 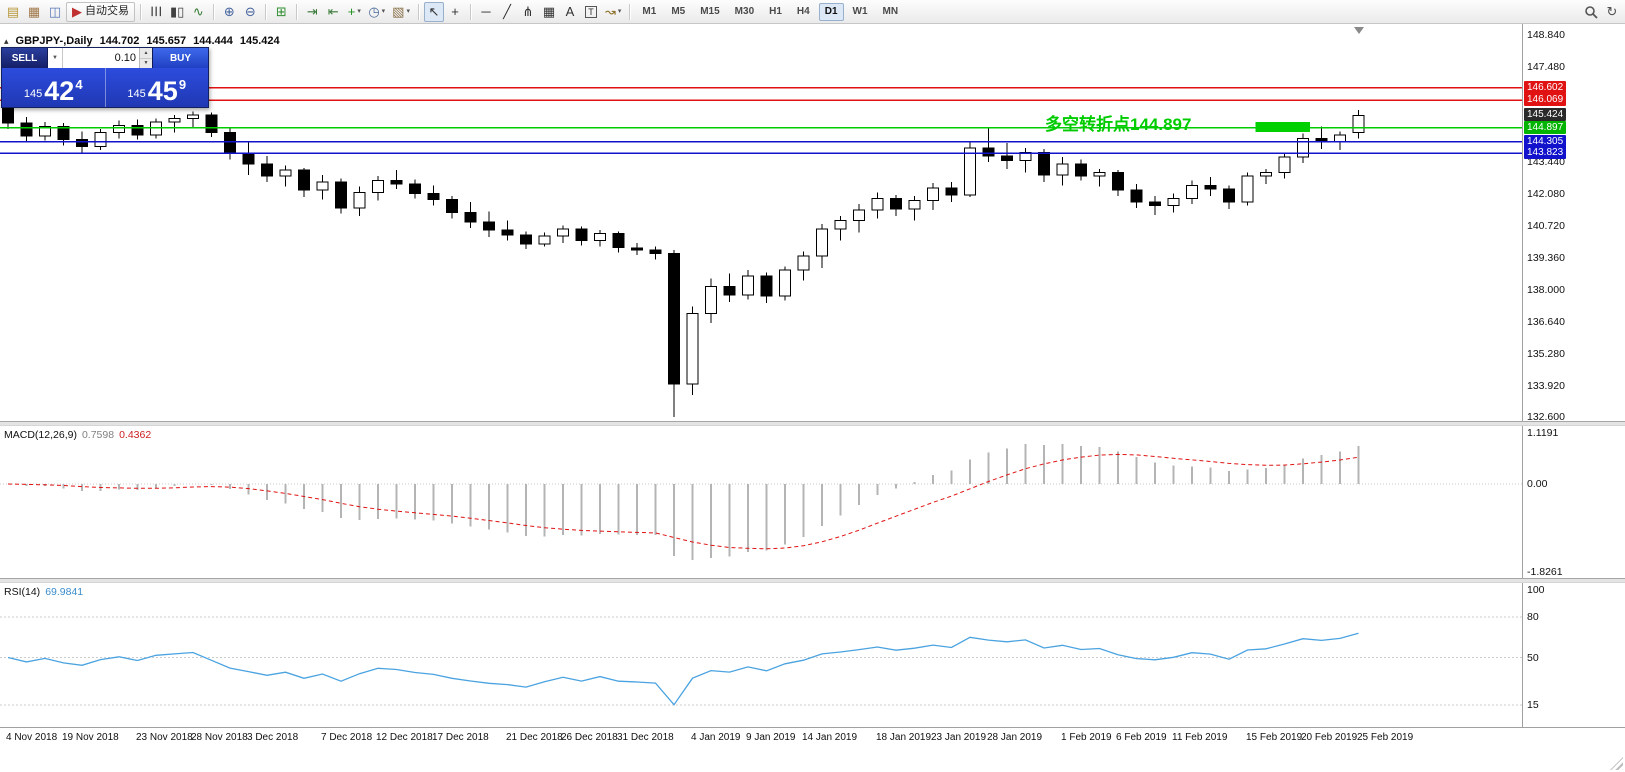 I want to click on date-label: 14 Jan 2019, so click(x=830, y=737).